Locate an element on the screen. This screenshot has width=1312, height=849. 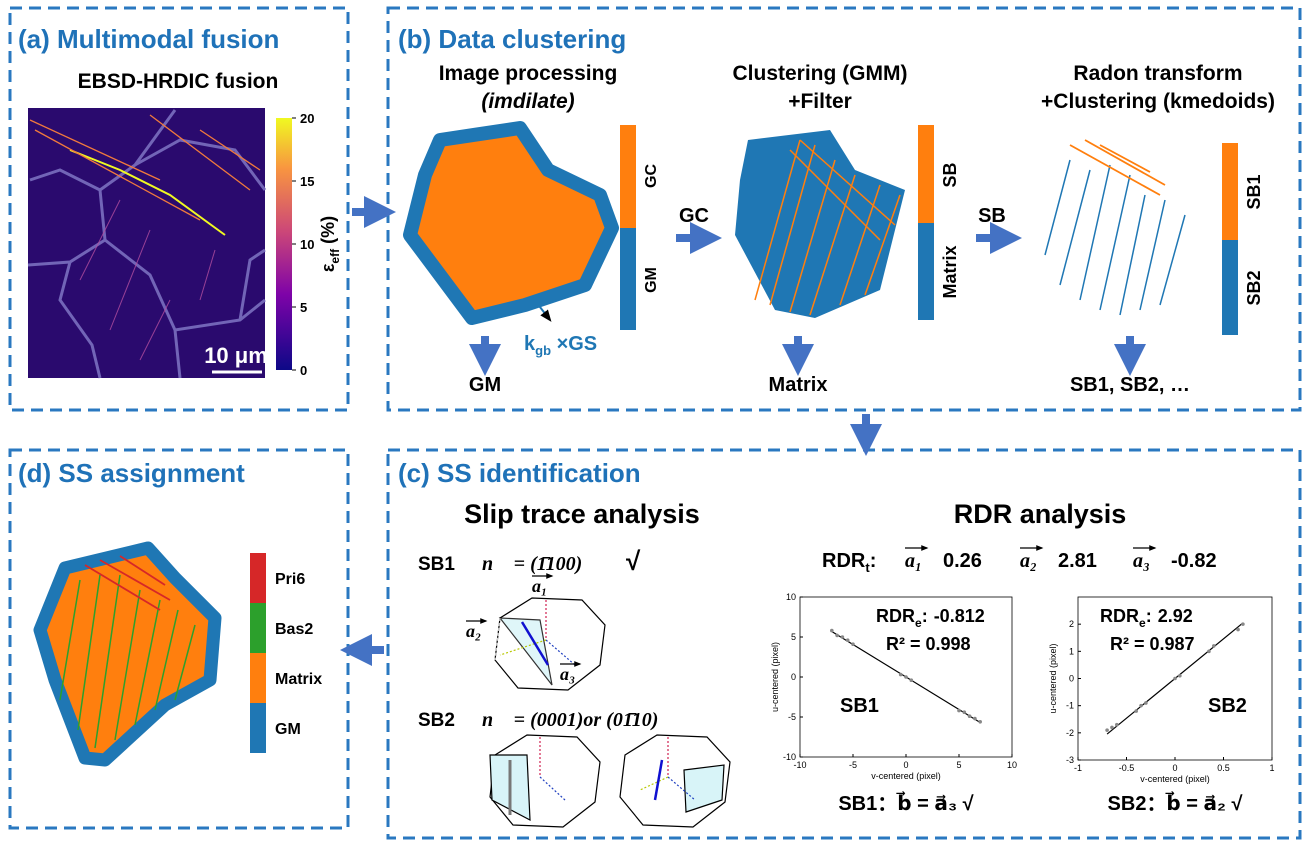
arrow-label: GC is located at coordinates (694, 216).